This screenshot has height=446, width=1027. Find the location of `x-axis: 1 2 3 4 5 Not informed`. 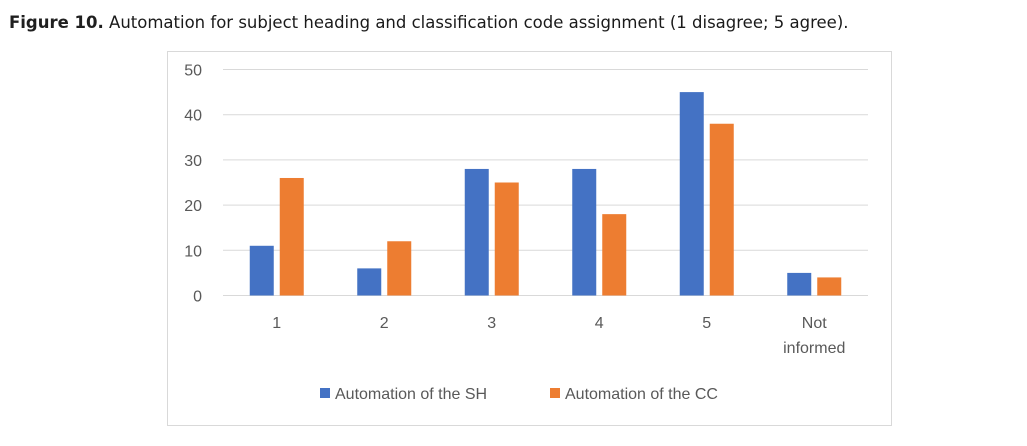

x-axis: 1 2 3 4 5 Not informed is located at coordinates (558, 336).